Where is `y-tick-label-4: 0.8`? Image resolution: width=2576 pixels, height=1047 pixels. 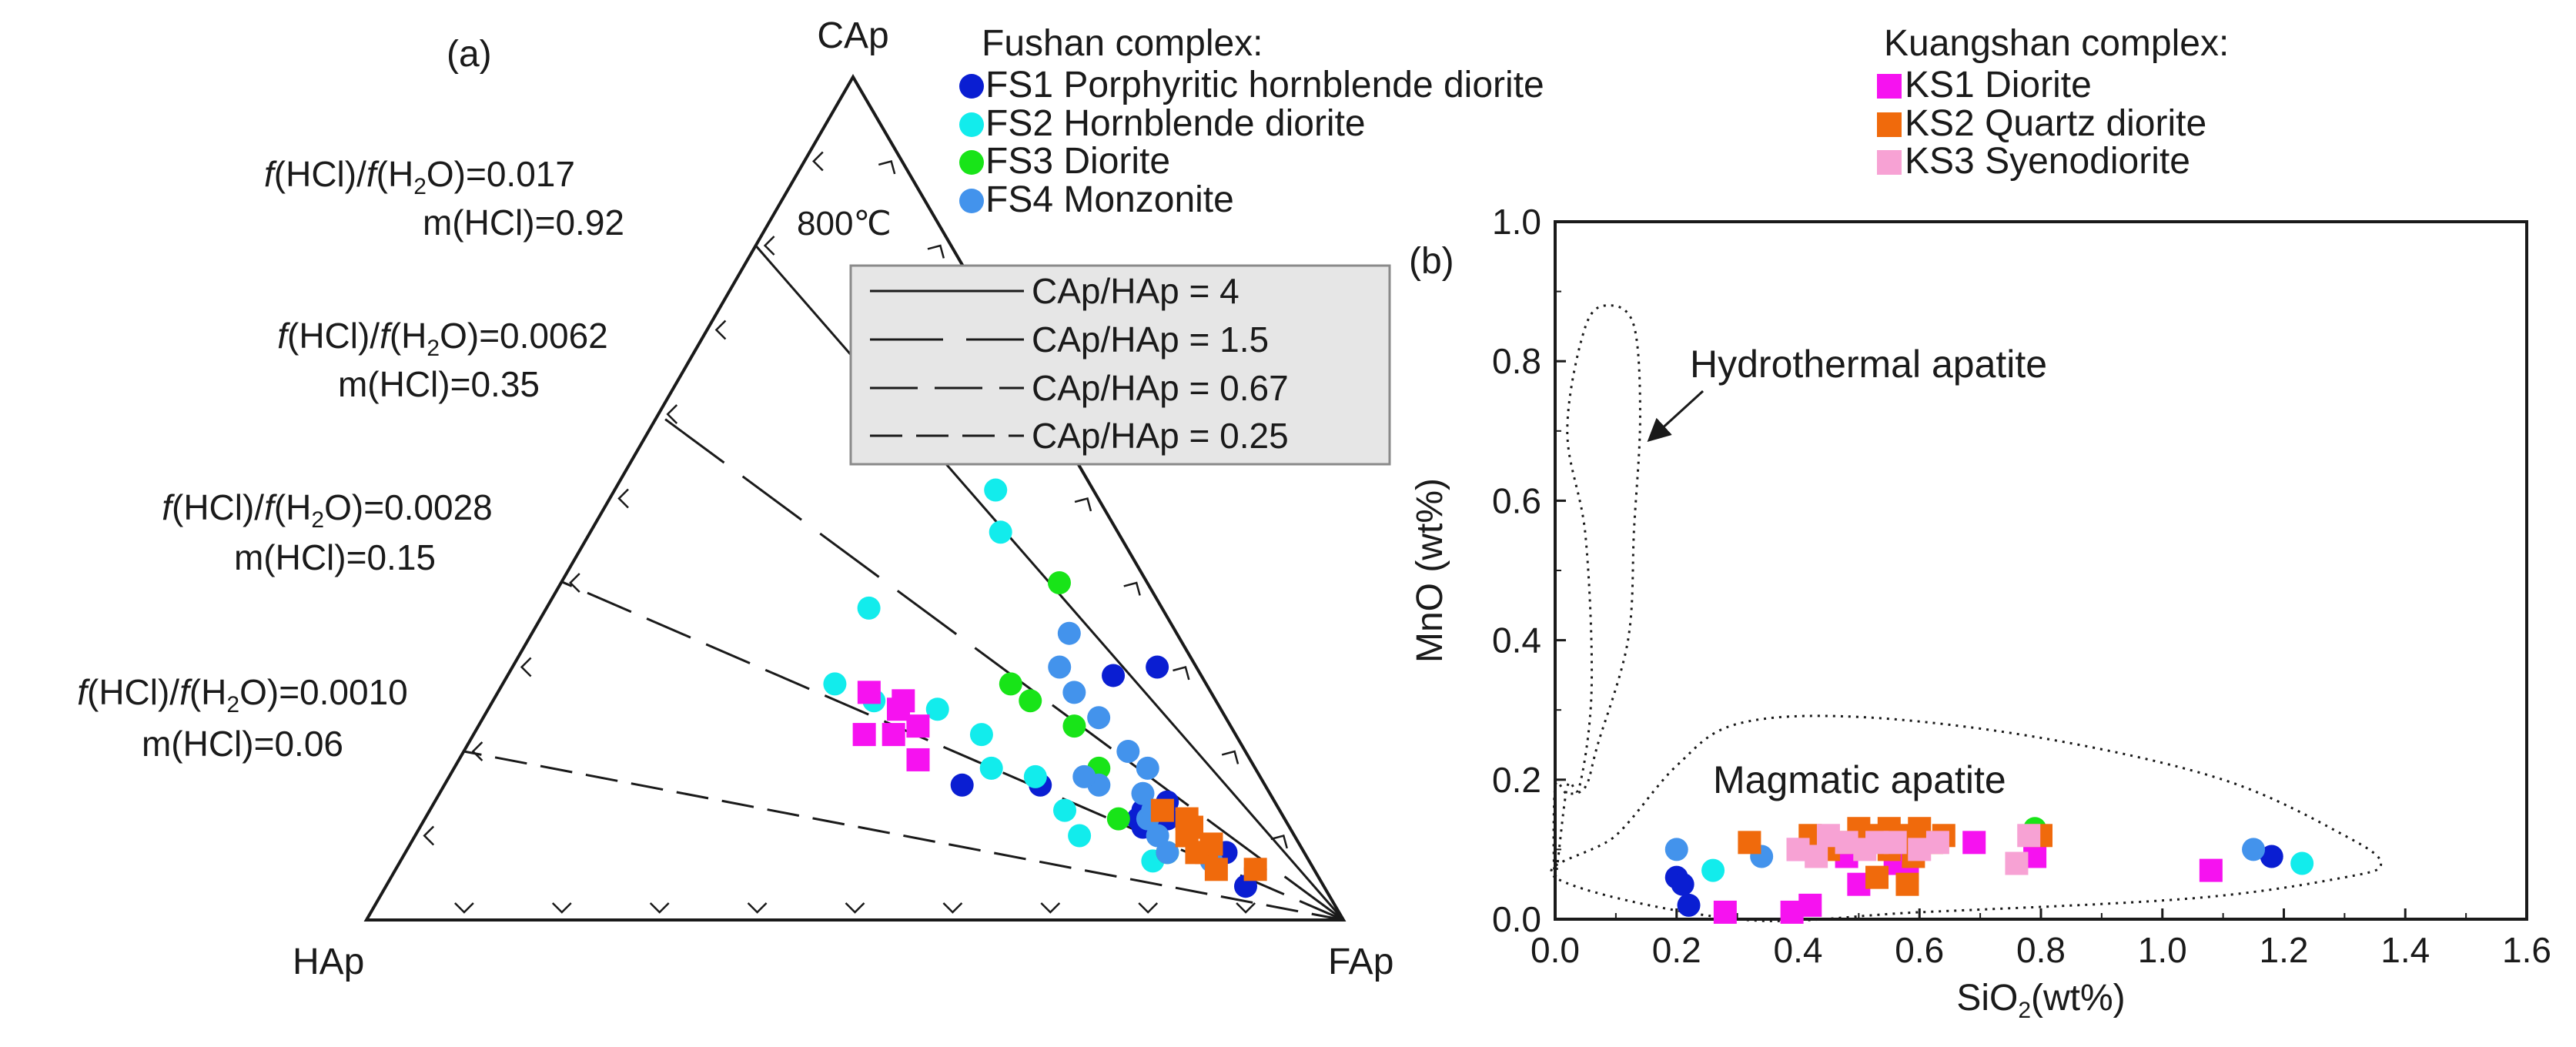
y-tick-label-4: 0.8 is located at coordinates (1517, 361).